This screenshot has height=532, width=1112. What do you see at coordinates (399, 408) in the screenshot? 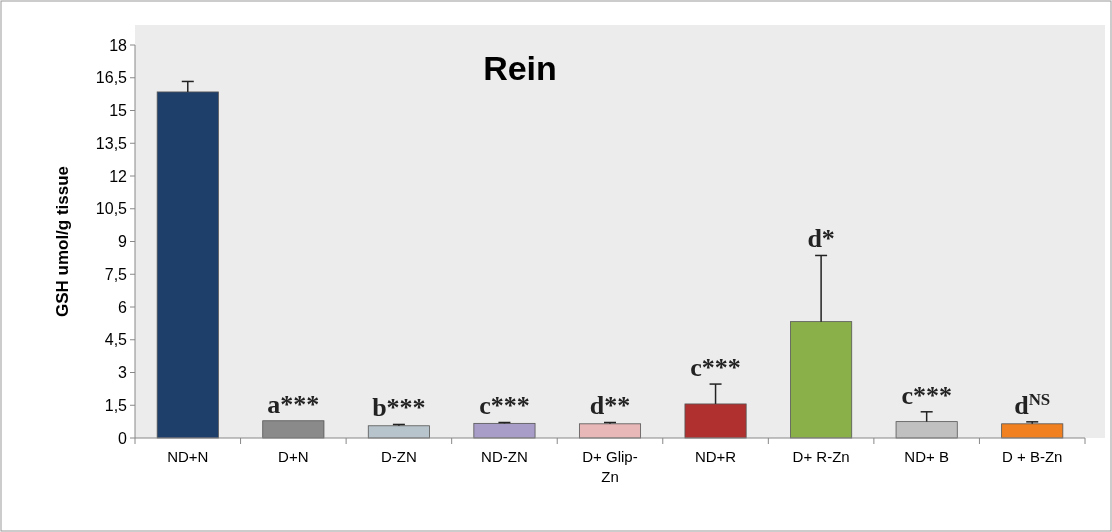
I see `annotation: b***` at bounding box center [399, 408].